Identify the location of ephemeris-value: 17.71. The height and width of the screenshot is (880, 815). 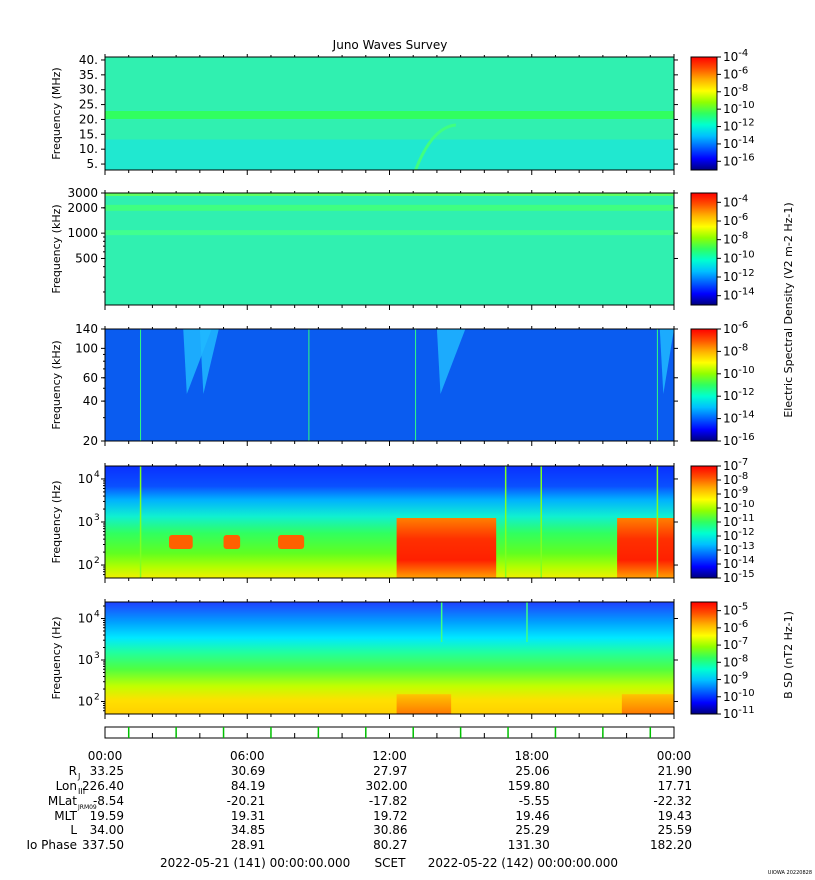
(675, 786).